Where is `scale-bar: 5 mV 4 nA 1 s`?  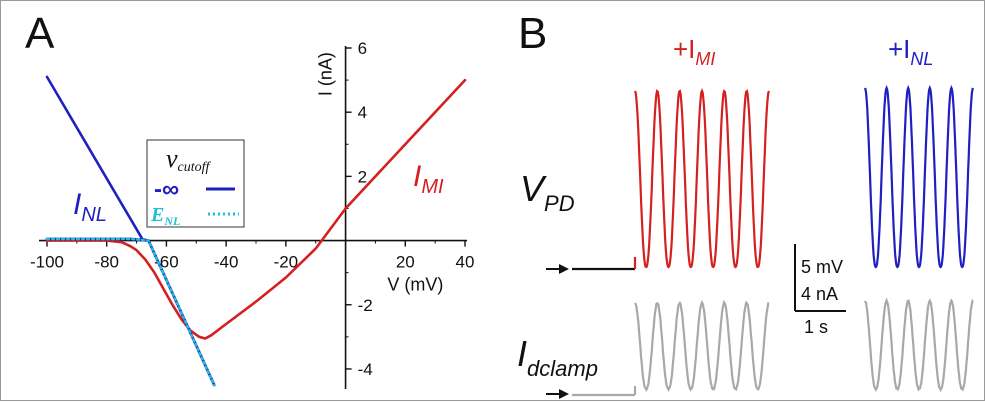 scale-bar: 5 mV 4 nA 1 s is located at coordinates (820, 290).